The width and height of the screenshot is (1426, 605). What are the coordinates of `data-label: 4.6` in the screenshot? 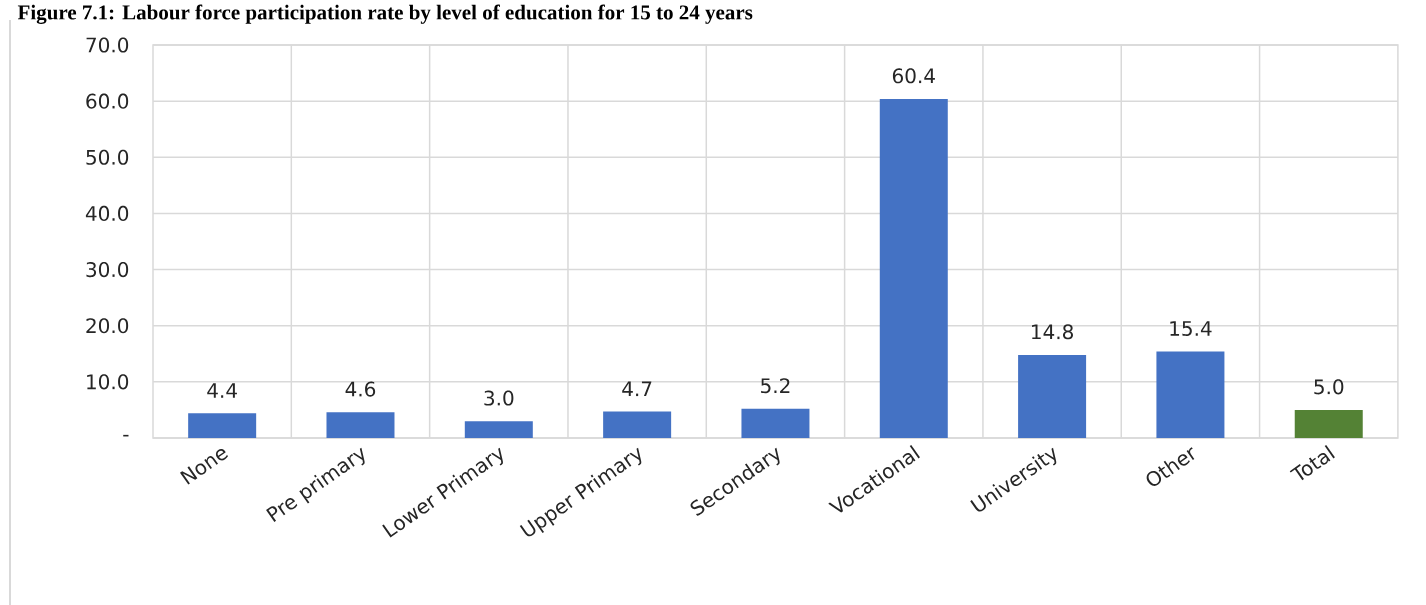 It's located at (360, 389).